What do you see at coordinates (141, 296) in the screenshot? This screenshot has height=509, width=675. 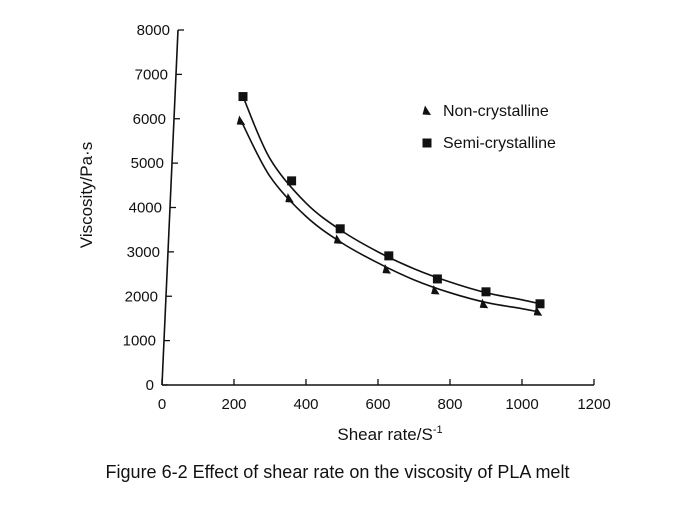 I see `y-tick-label: 2000` at bounding box center [141, 296].